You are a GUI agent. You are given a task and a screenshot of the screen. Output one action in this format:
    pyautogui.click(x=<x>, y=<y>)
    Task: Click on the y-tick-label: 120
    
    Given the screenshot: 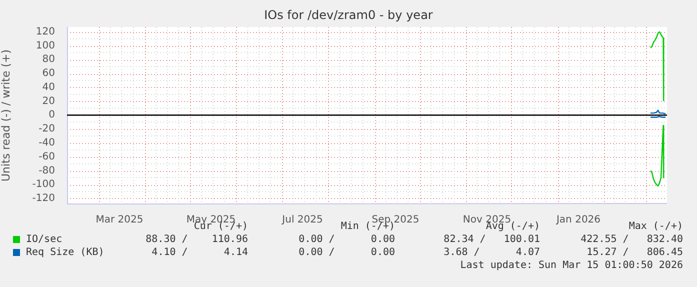 What is the action you would take?
    pyautogui.click(x=45, y=32)
    